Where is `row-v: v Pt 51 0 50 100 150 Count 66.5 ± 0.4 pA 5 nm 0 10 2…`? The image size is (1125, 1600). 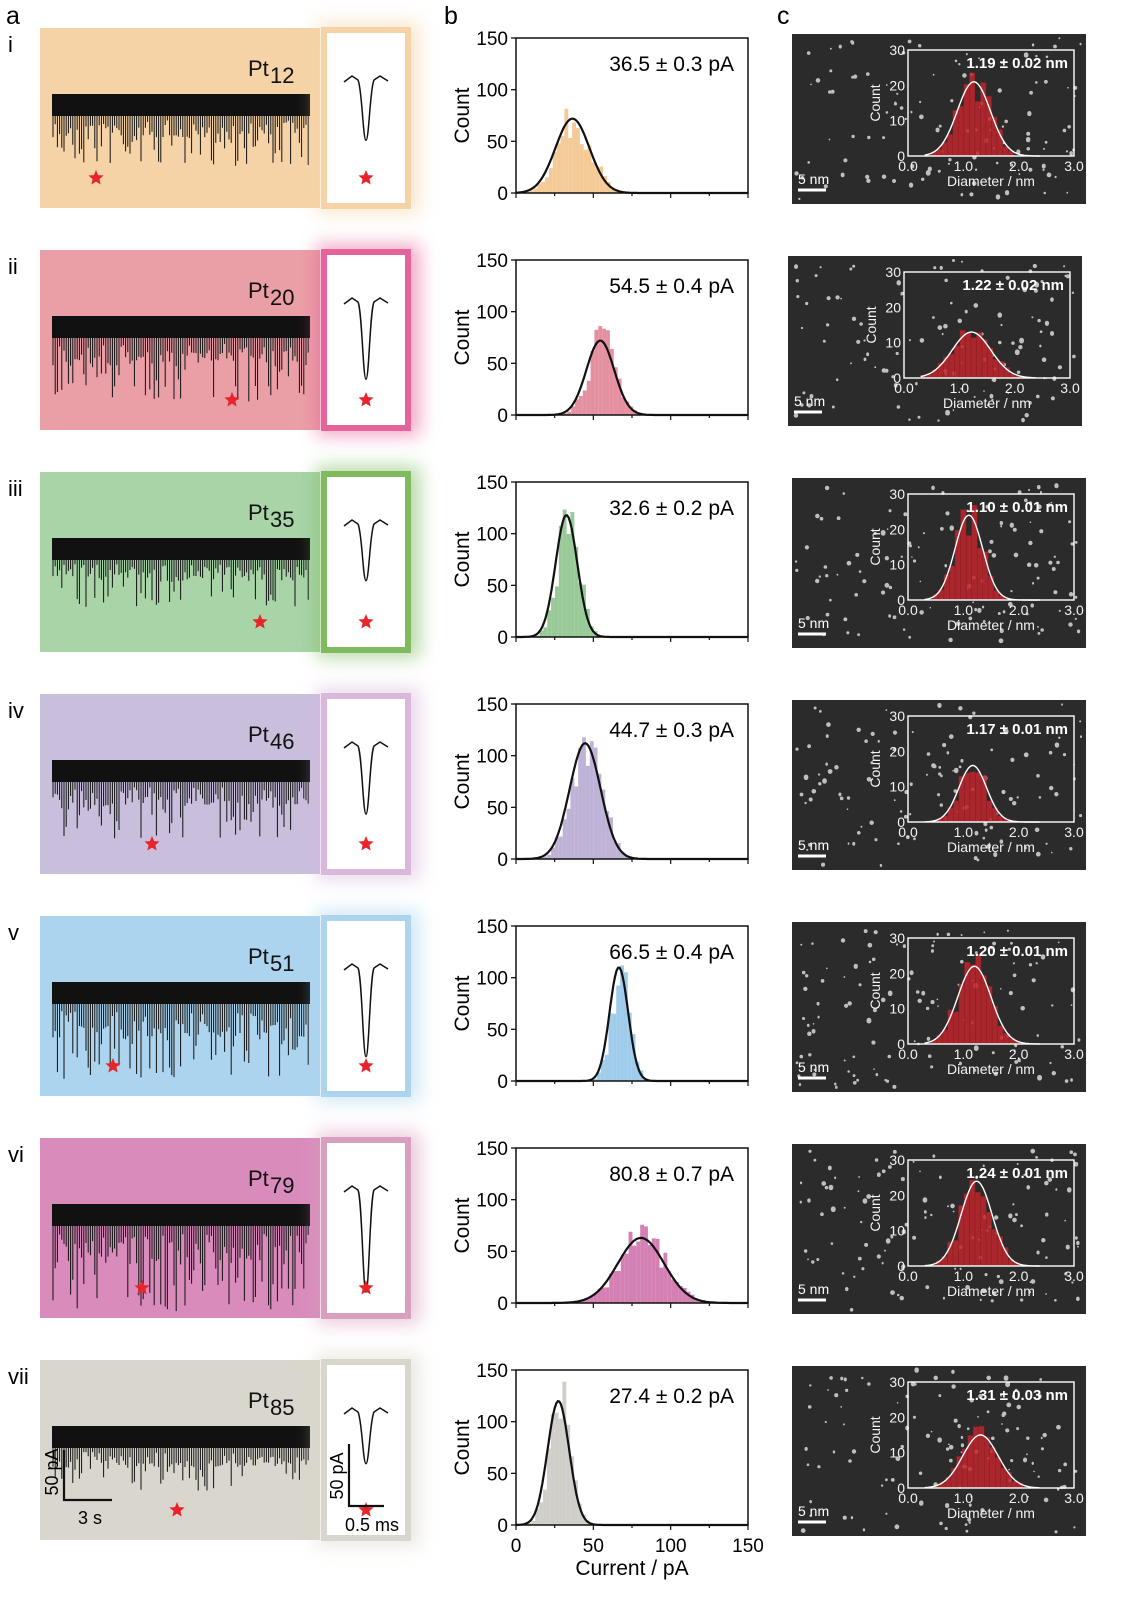 row-v: v Pt 51 0 50 100 150 Count 66.5 ± 0.4 pA 5 nm 0 10 2… is located at coordinates (547, 1006).